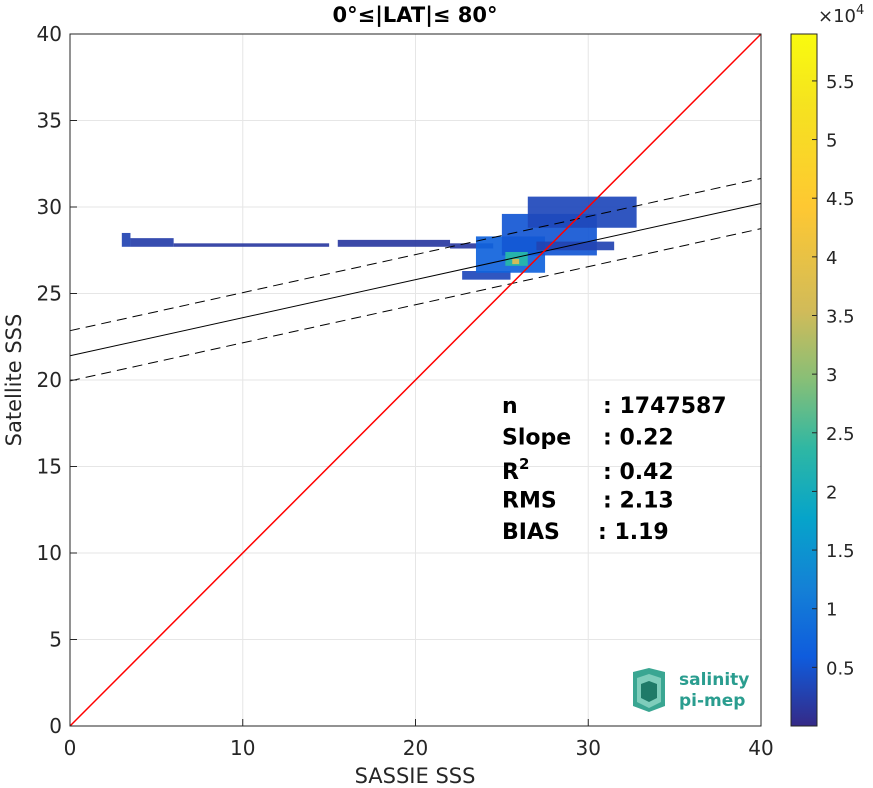 The height and width of the screenshot is (788, 873). I want to click on y-tick-label-0: 0, so click(55, 726).